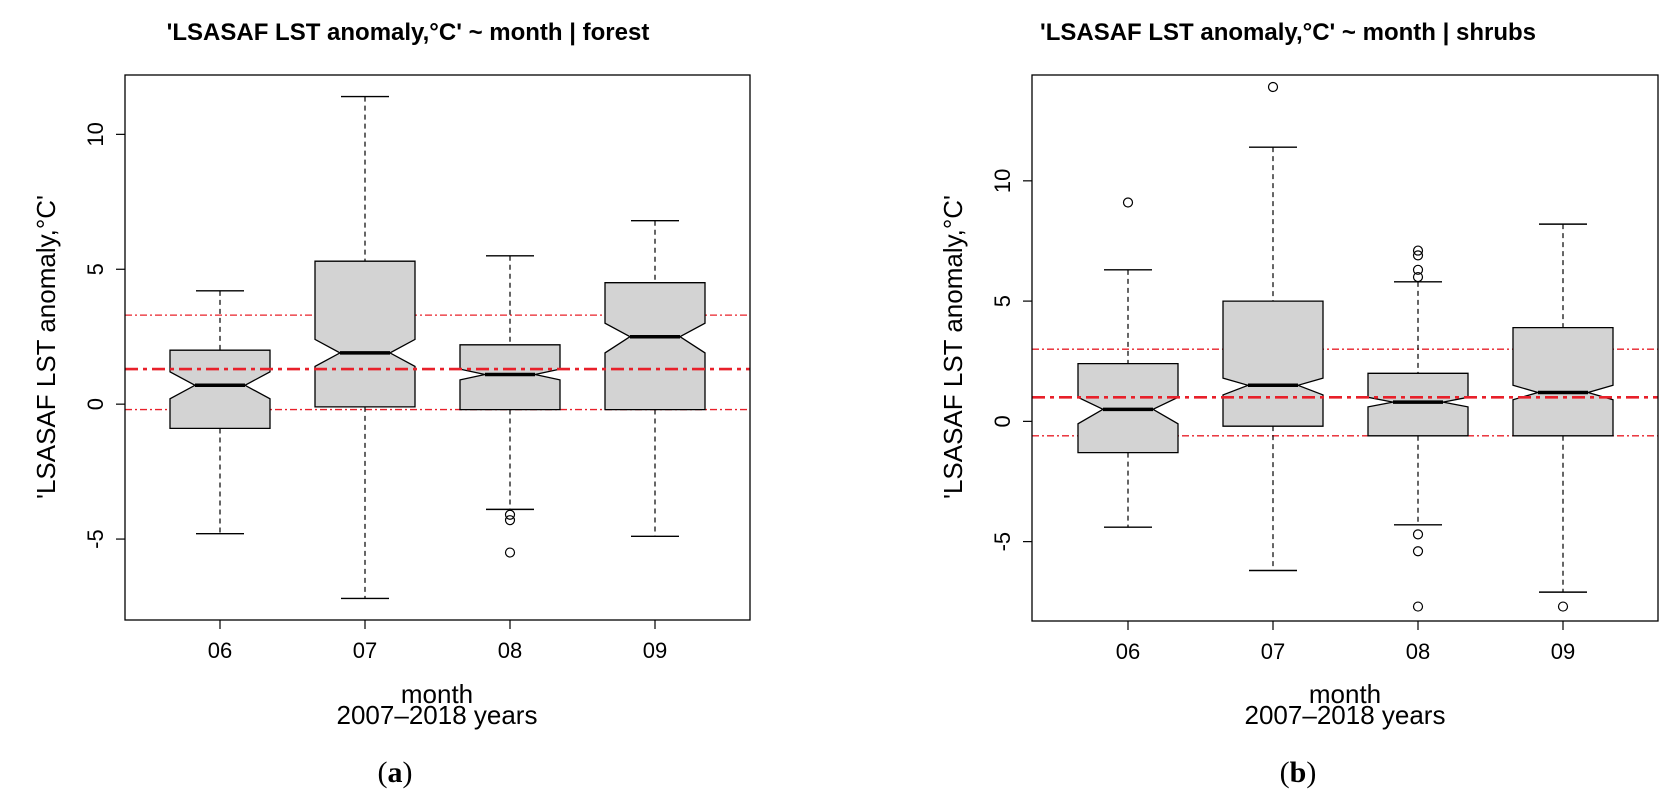  Describe the element at coordinates (408, 32) in the screenshot. I see `chart-title: 'LSASAF LST anomaly,°C' ~ month | forest` at that location.